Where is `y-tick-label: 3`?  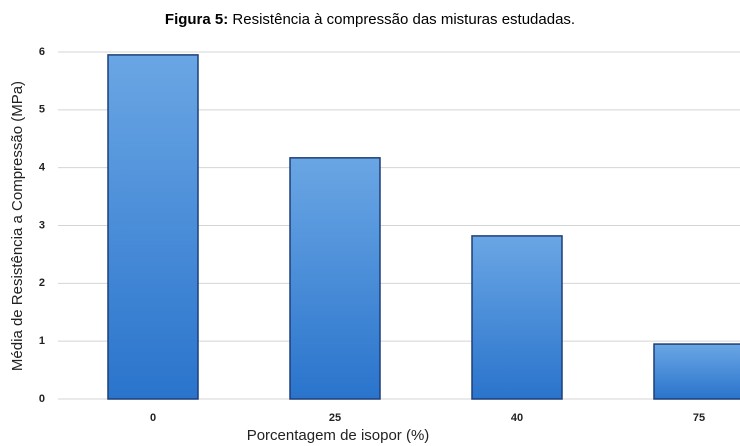 y-tick-label: 3 is located at coordinates (42, 225).